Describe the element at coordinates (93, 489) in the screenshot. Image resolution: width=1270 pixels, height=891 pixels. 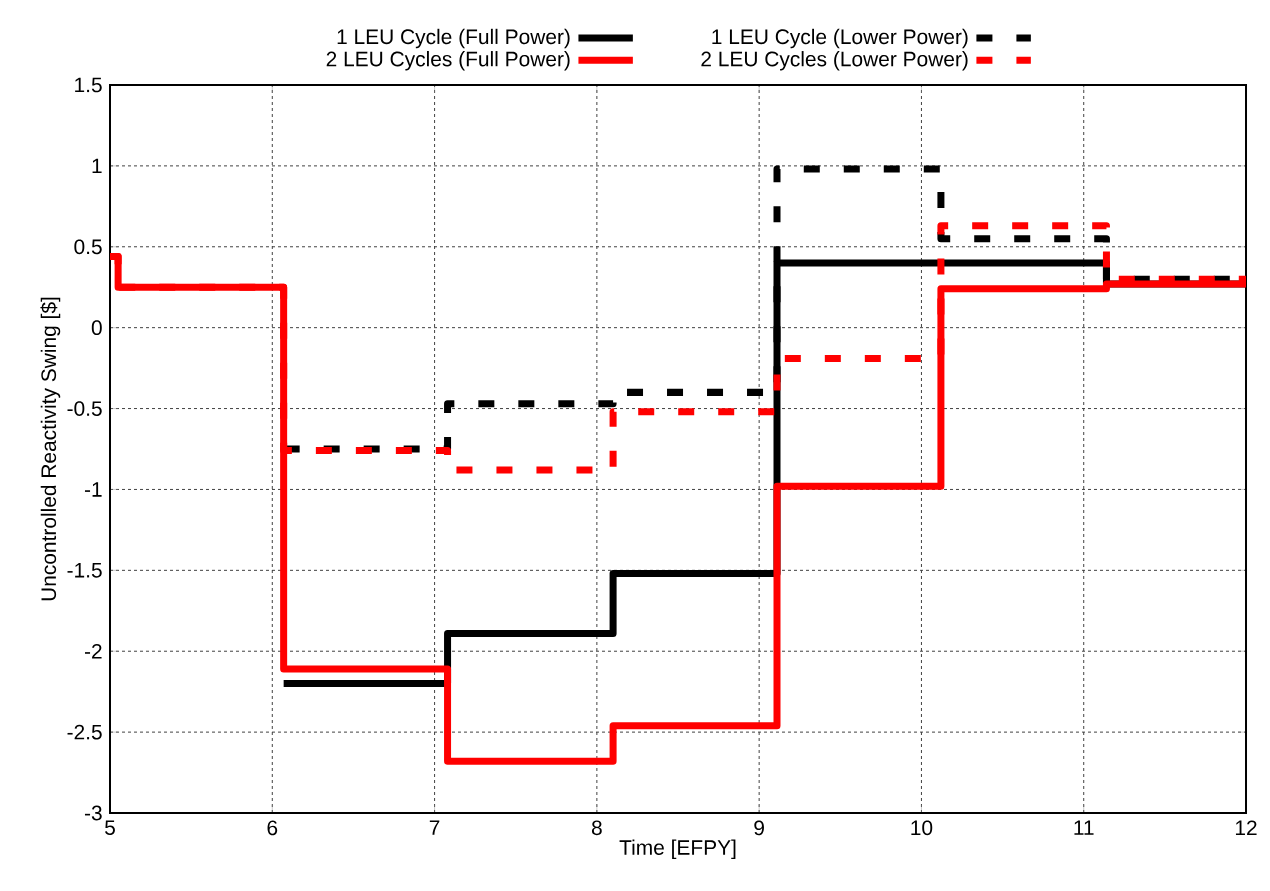
I see `y-tick-label: -1` at that location.